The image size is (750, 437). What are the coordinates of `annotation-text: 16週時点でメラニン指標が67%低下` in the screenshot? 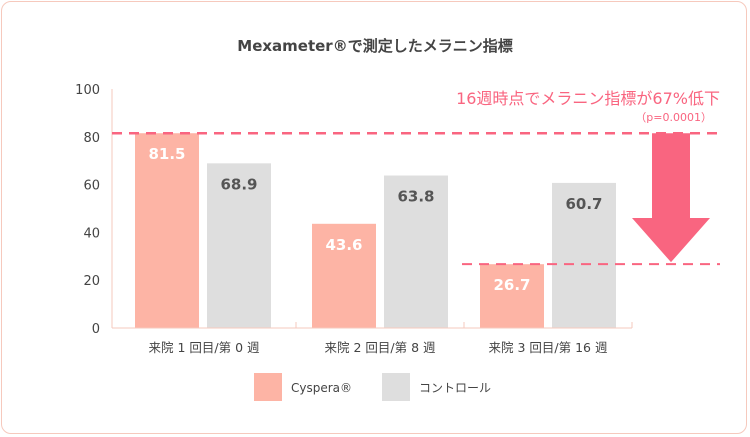 It's located at (588, 98).